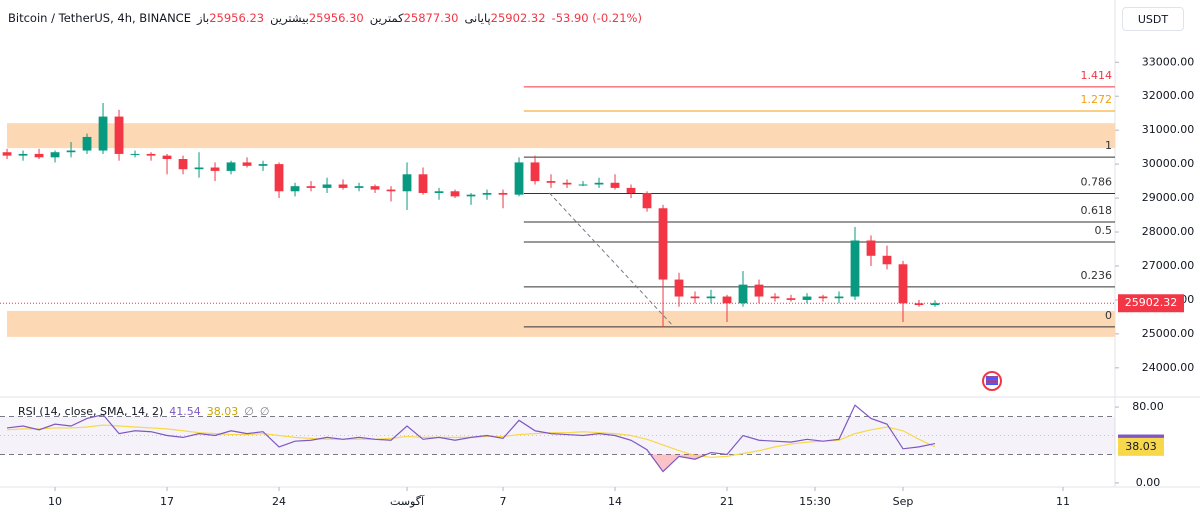 This screenshot has width=1200, height=519. Describe the element at coordinates (279, 501) in the screenshot. I see `x-tick-label: 24` at that location.